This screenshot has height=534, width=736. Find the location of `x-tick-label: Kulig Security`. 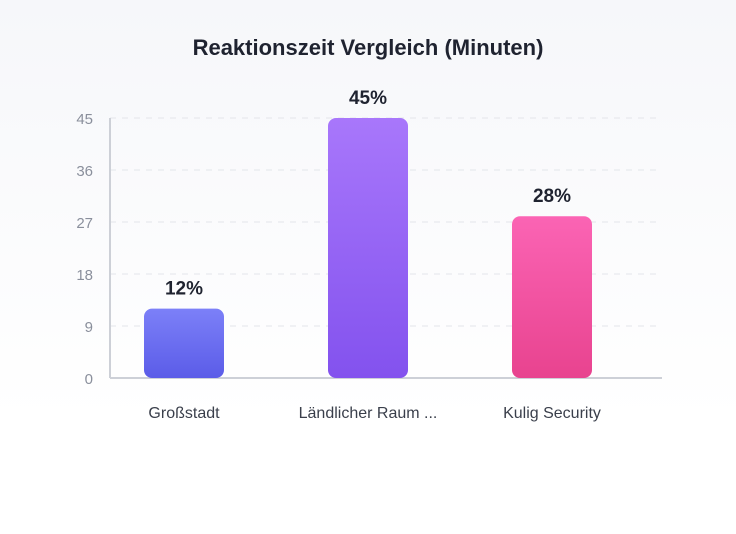

x-tick-label: Kulig Security is located at coordinates (552, 413).